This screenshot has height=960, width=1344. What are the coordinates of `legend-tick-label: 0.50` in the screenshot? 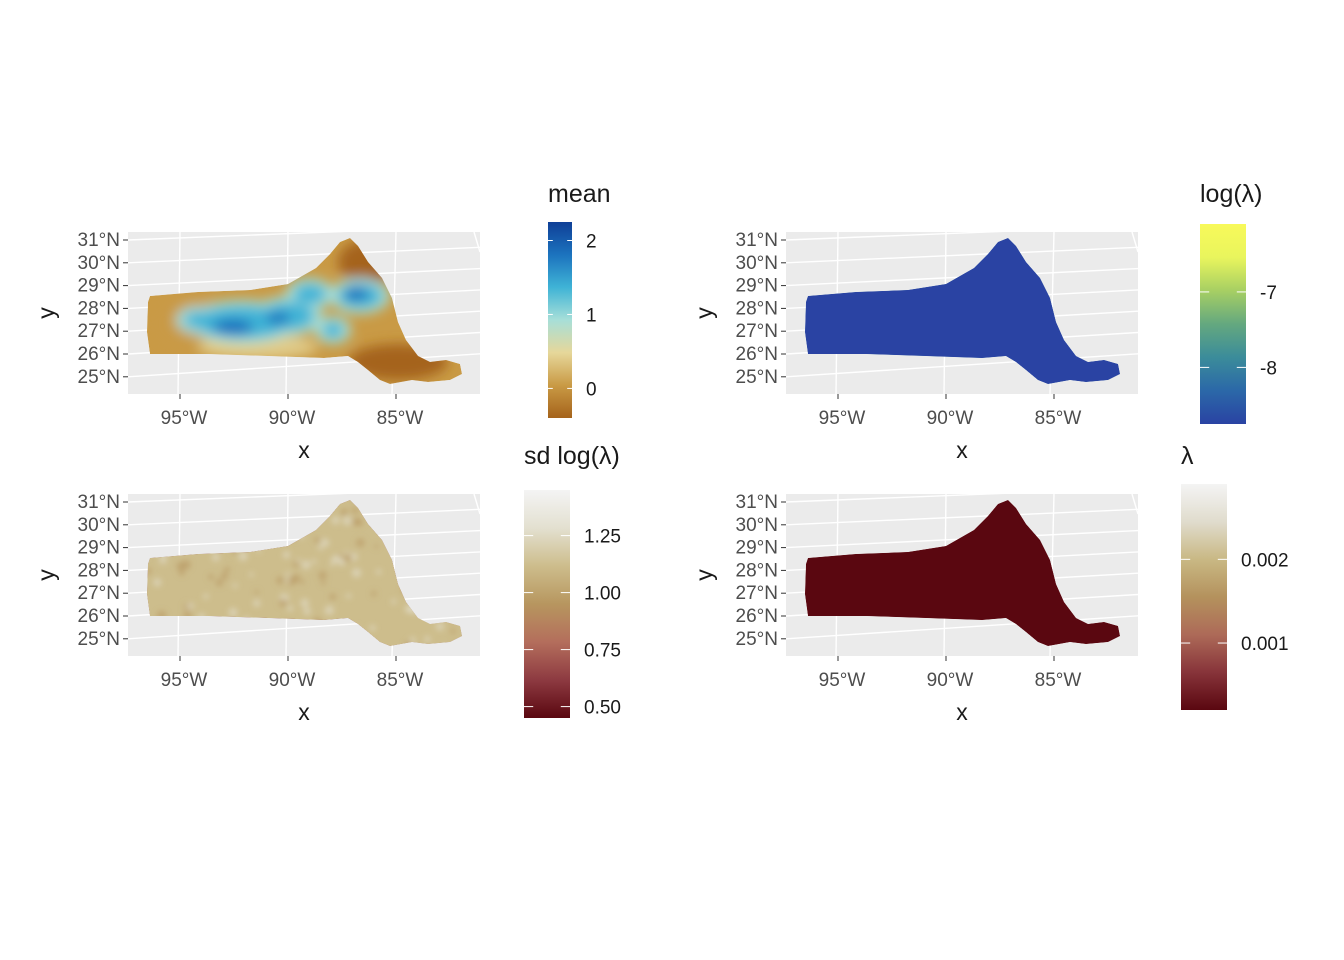 It's located at (602, 708).